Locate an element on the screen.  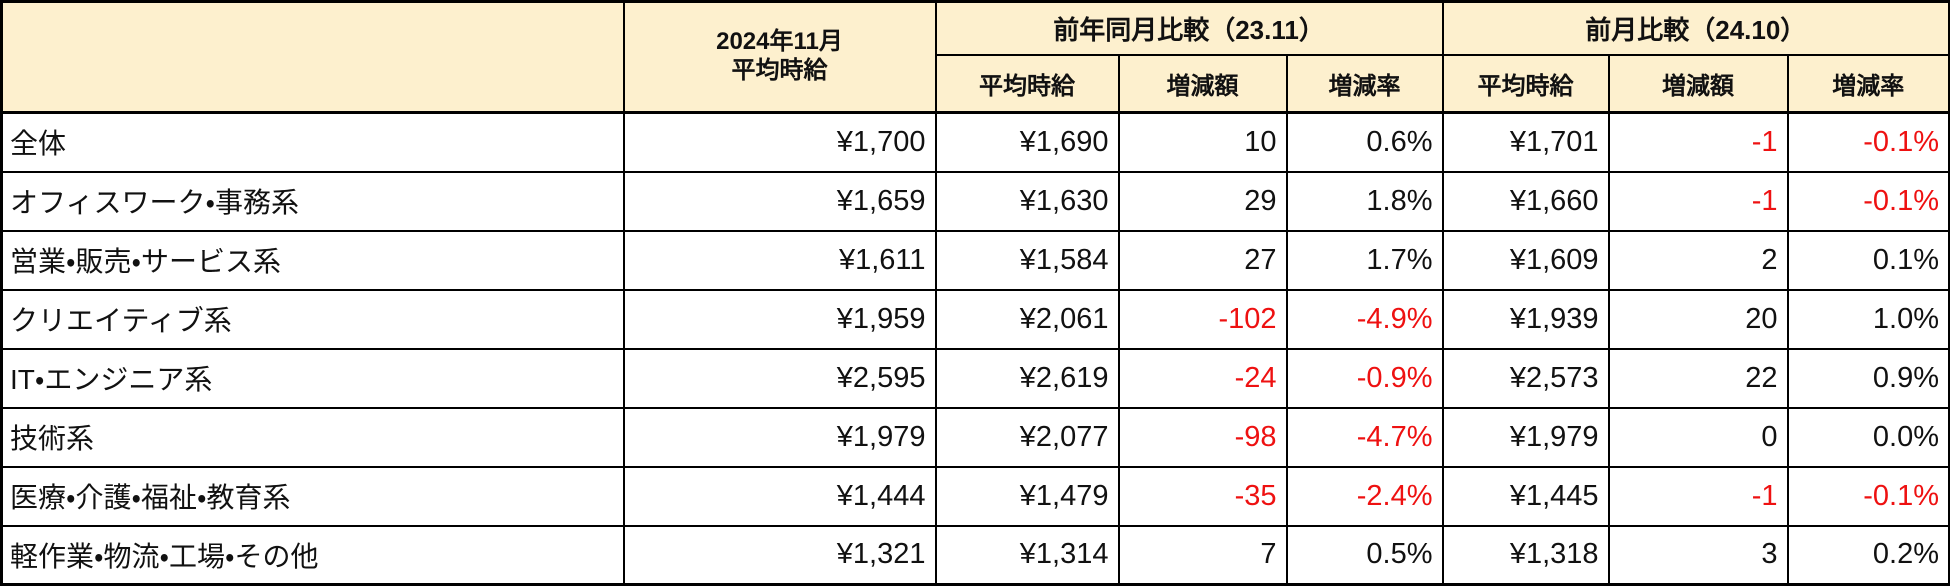
mom-rate-cell: 0.1% is located at coordinates (1868, 260).